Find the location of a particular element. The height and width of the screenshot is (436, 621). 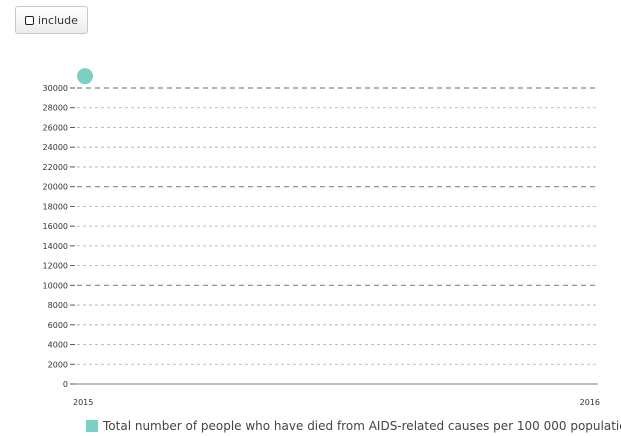

y-tick-label: 8000 is located at coordinates (58, 305).